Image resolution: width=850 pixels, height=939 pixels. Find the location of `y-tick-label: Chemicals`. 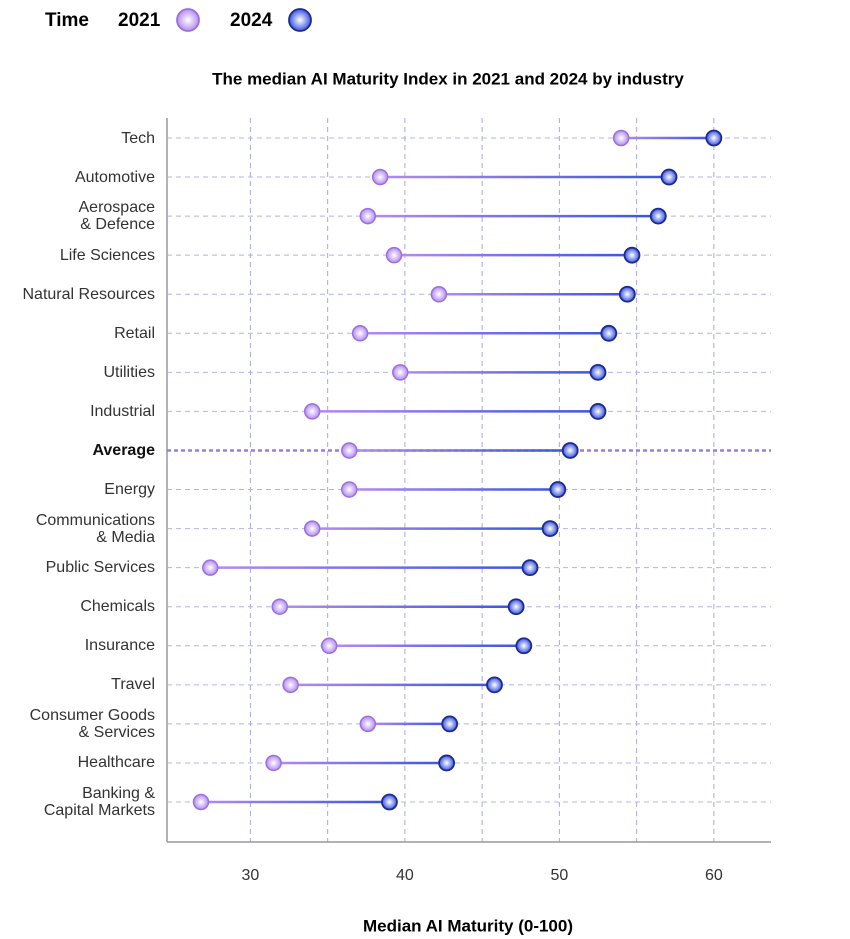

y-tick-label: Chemicals is located at coordinates (117, 607).